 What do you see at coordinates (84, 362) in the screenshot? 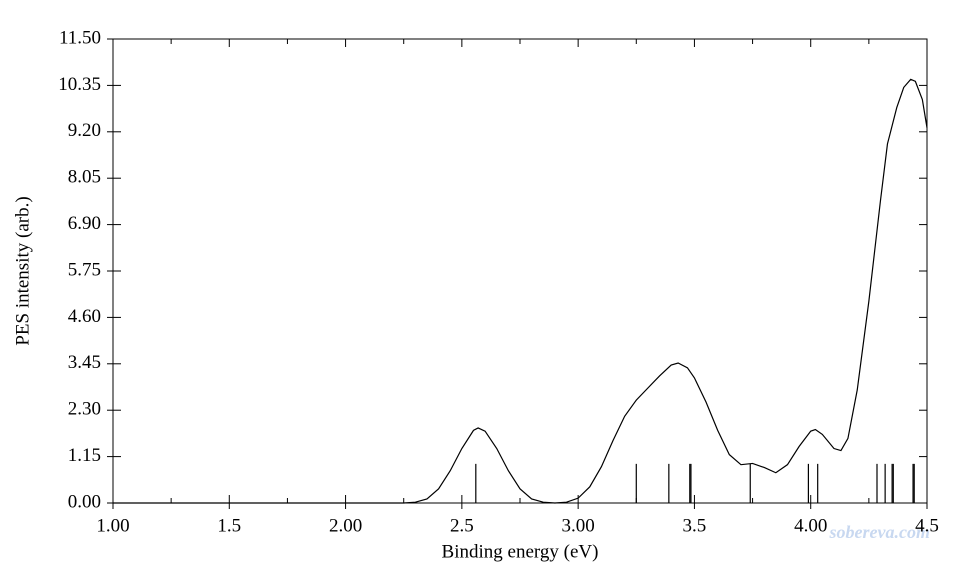
I see `y-tick-label: 3.45` at bounding box center [84, 362].